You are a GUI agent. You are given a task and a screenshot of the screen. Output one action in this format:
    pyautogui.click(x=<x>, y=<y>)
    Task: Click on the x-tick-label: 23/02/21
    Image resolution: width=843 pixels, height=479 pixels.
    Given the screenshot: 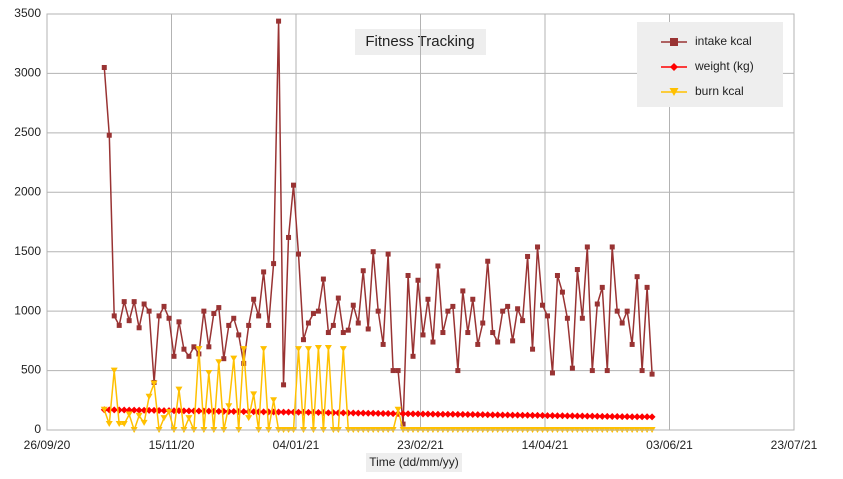 What is the action you would take?
    pyautogui.click(x=420, y=445)
    